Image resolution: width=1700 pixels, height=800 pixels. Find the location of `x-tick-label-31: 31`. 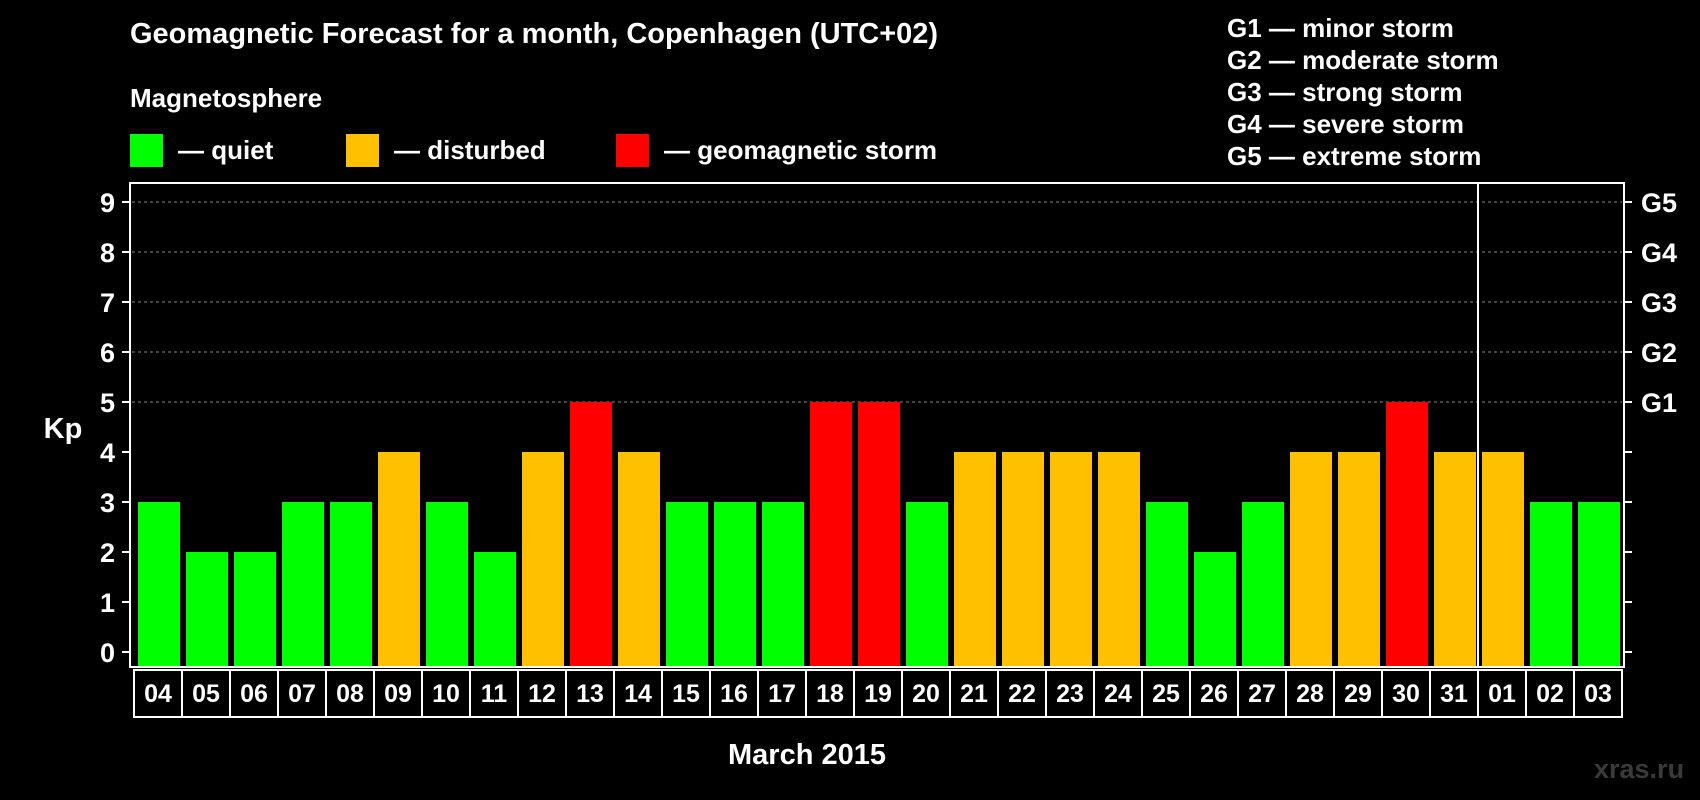

x-tick-label-31: 31 is located at coordinates (1454, 694).